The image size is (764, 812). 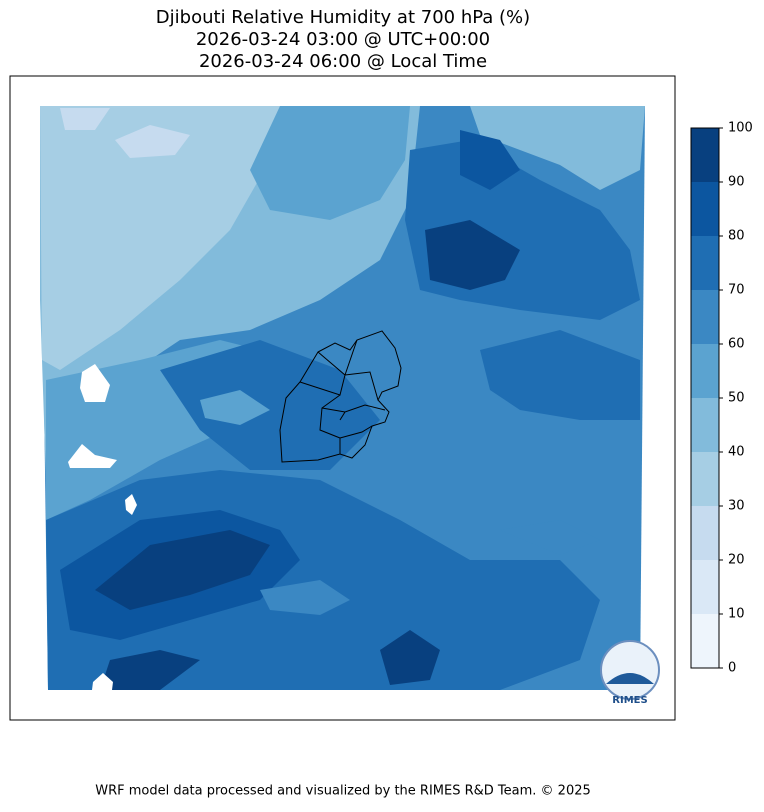 I want to click on colorbar-tick-label: 70, so click(x=736, y=290).